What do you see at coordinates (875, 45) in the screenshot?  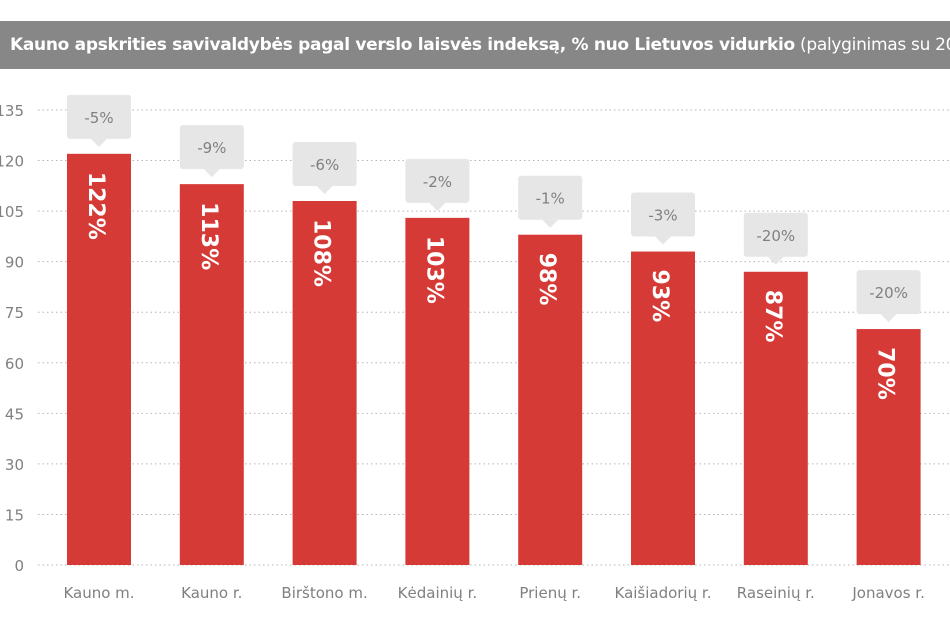 I see `chart-subtitle: (palyginimas su 2016)` at bounding box center [875, 45].